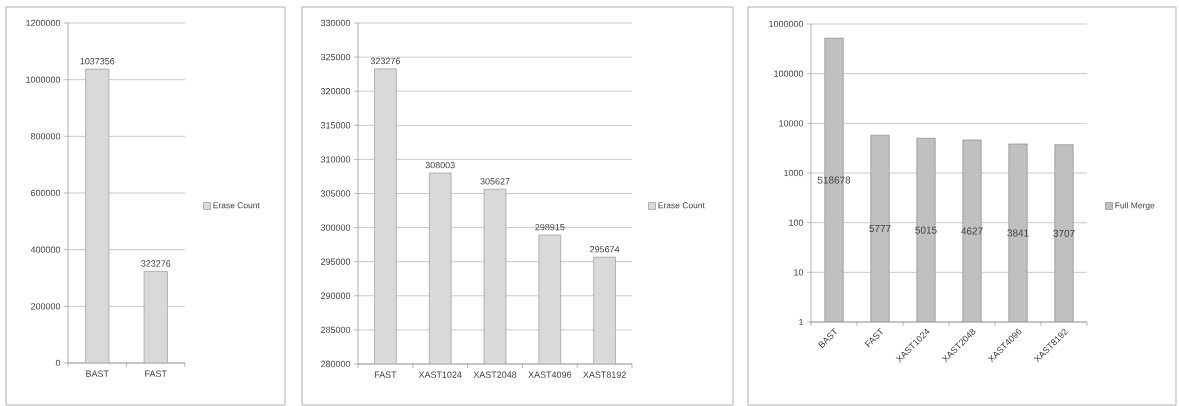 This screenshot has height=406, width=1179. I want to click on y-tick-label: 100, so click(796, 222).